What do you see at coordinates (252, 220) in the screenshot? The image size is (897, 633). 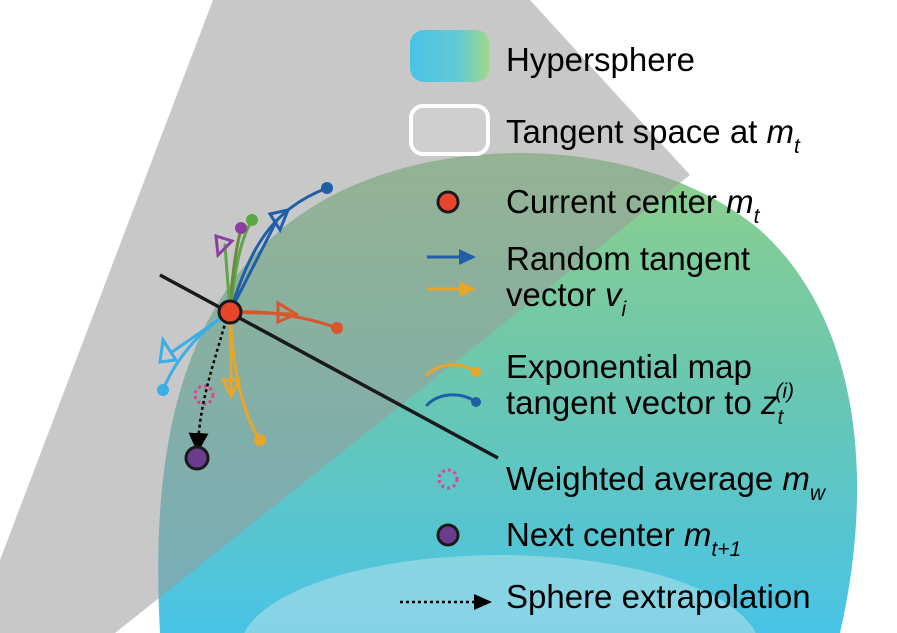 I see `endpoint-dot-green` at bounding box center [252, 220].